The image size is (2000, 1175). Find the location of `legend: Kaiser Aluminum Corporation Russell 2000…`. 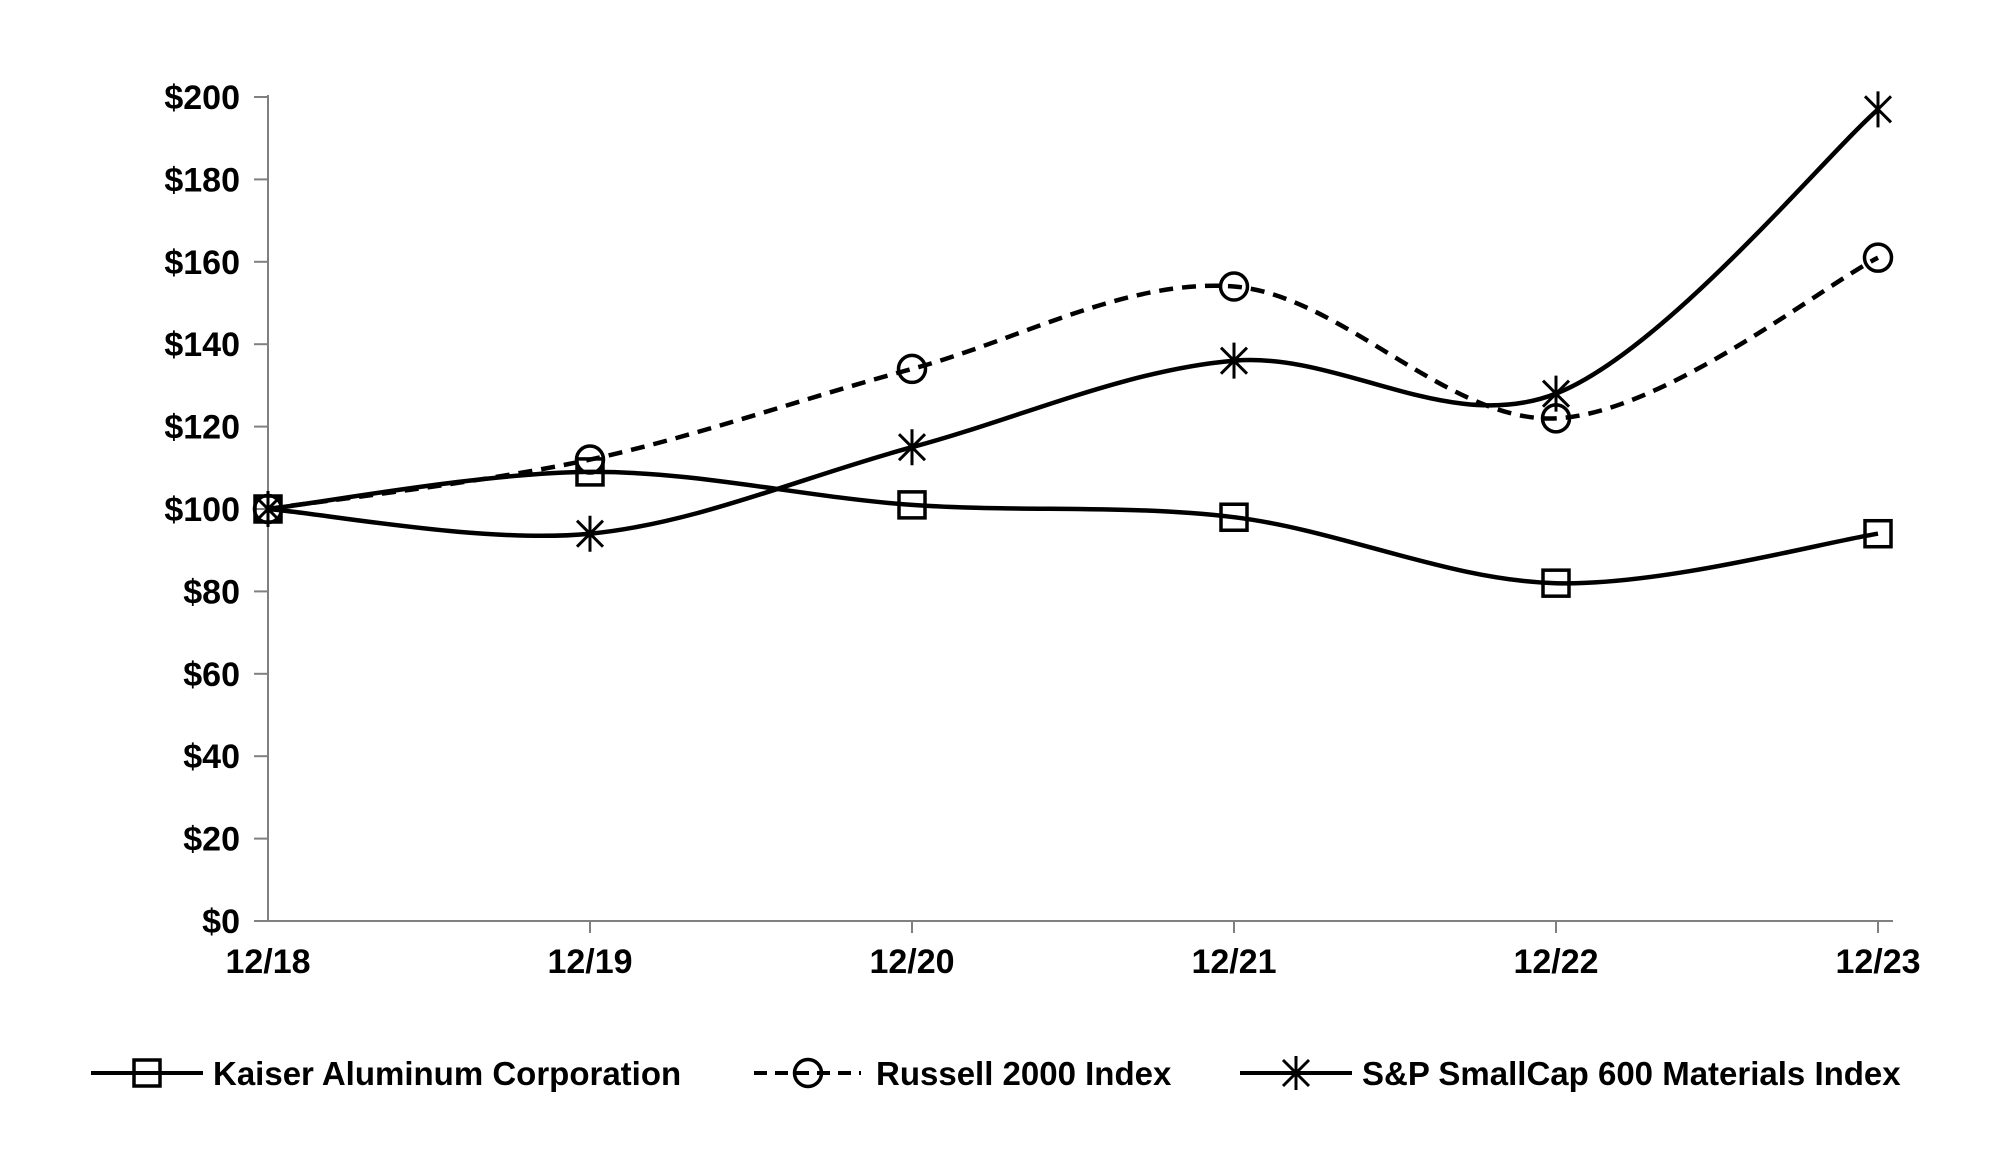

legend: Kaiser Aluminum Corporation Russell 2000… is located at coordinates (996, 1073).